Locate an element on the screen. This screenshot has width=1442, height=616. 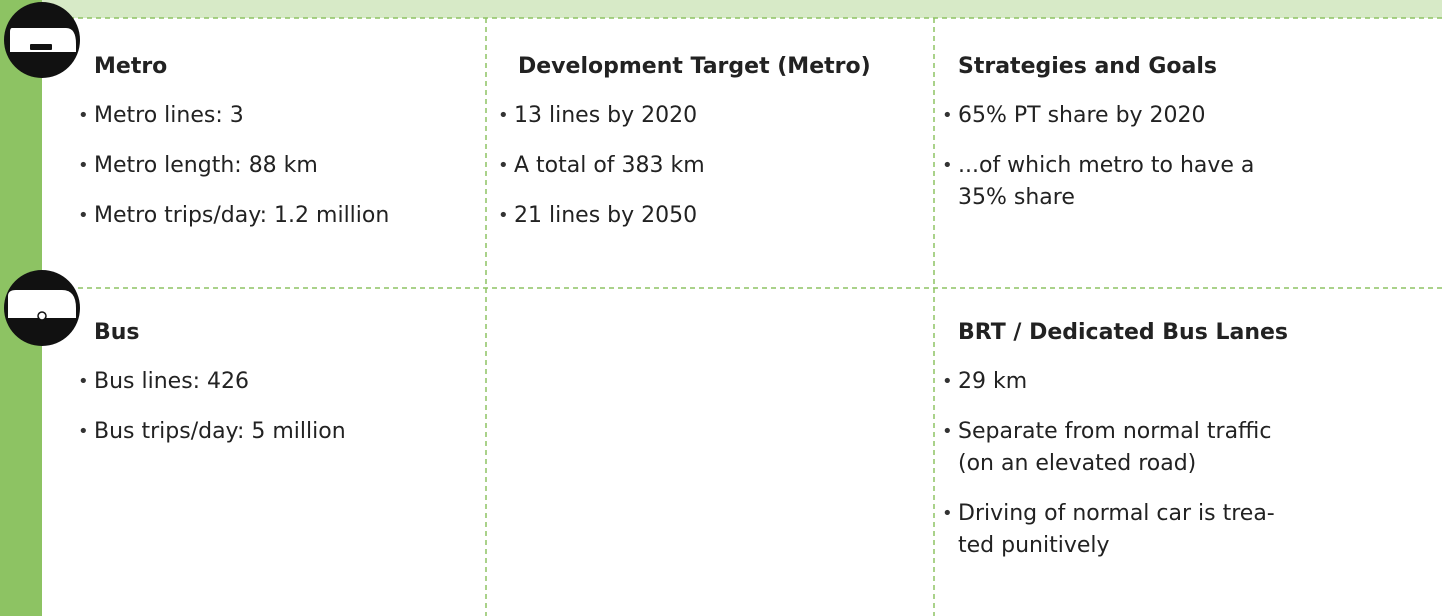
bullet-item: Metro lines: 3 is located at coordinates (233, 116).